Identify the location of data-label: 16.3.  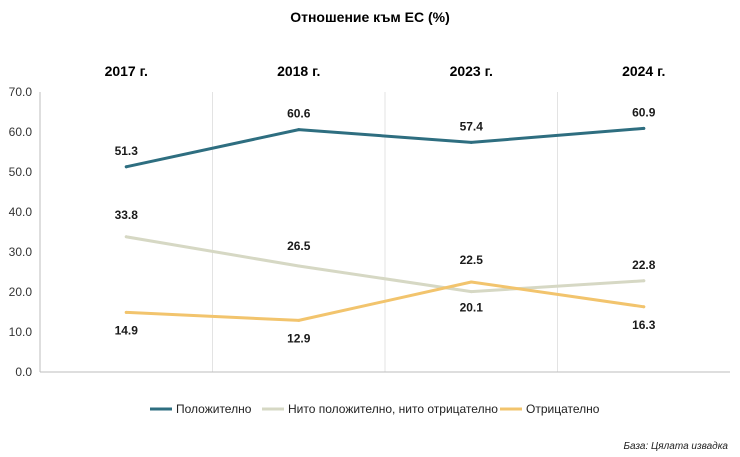
(644, 325).